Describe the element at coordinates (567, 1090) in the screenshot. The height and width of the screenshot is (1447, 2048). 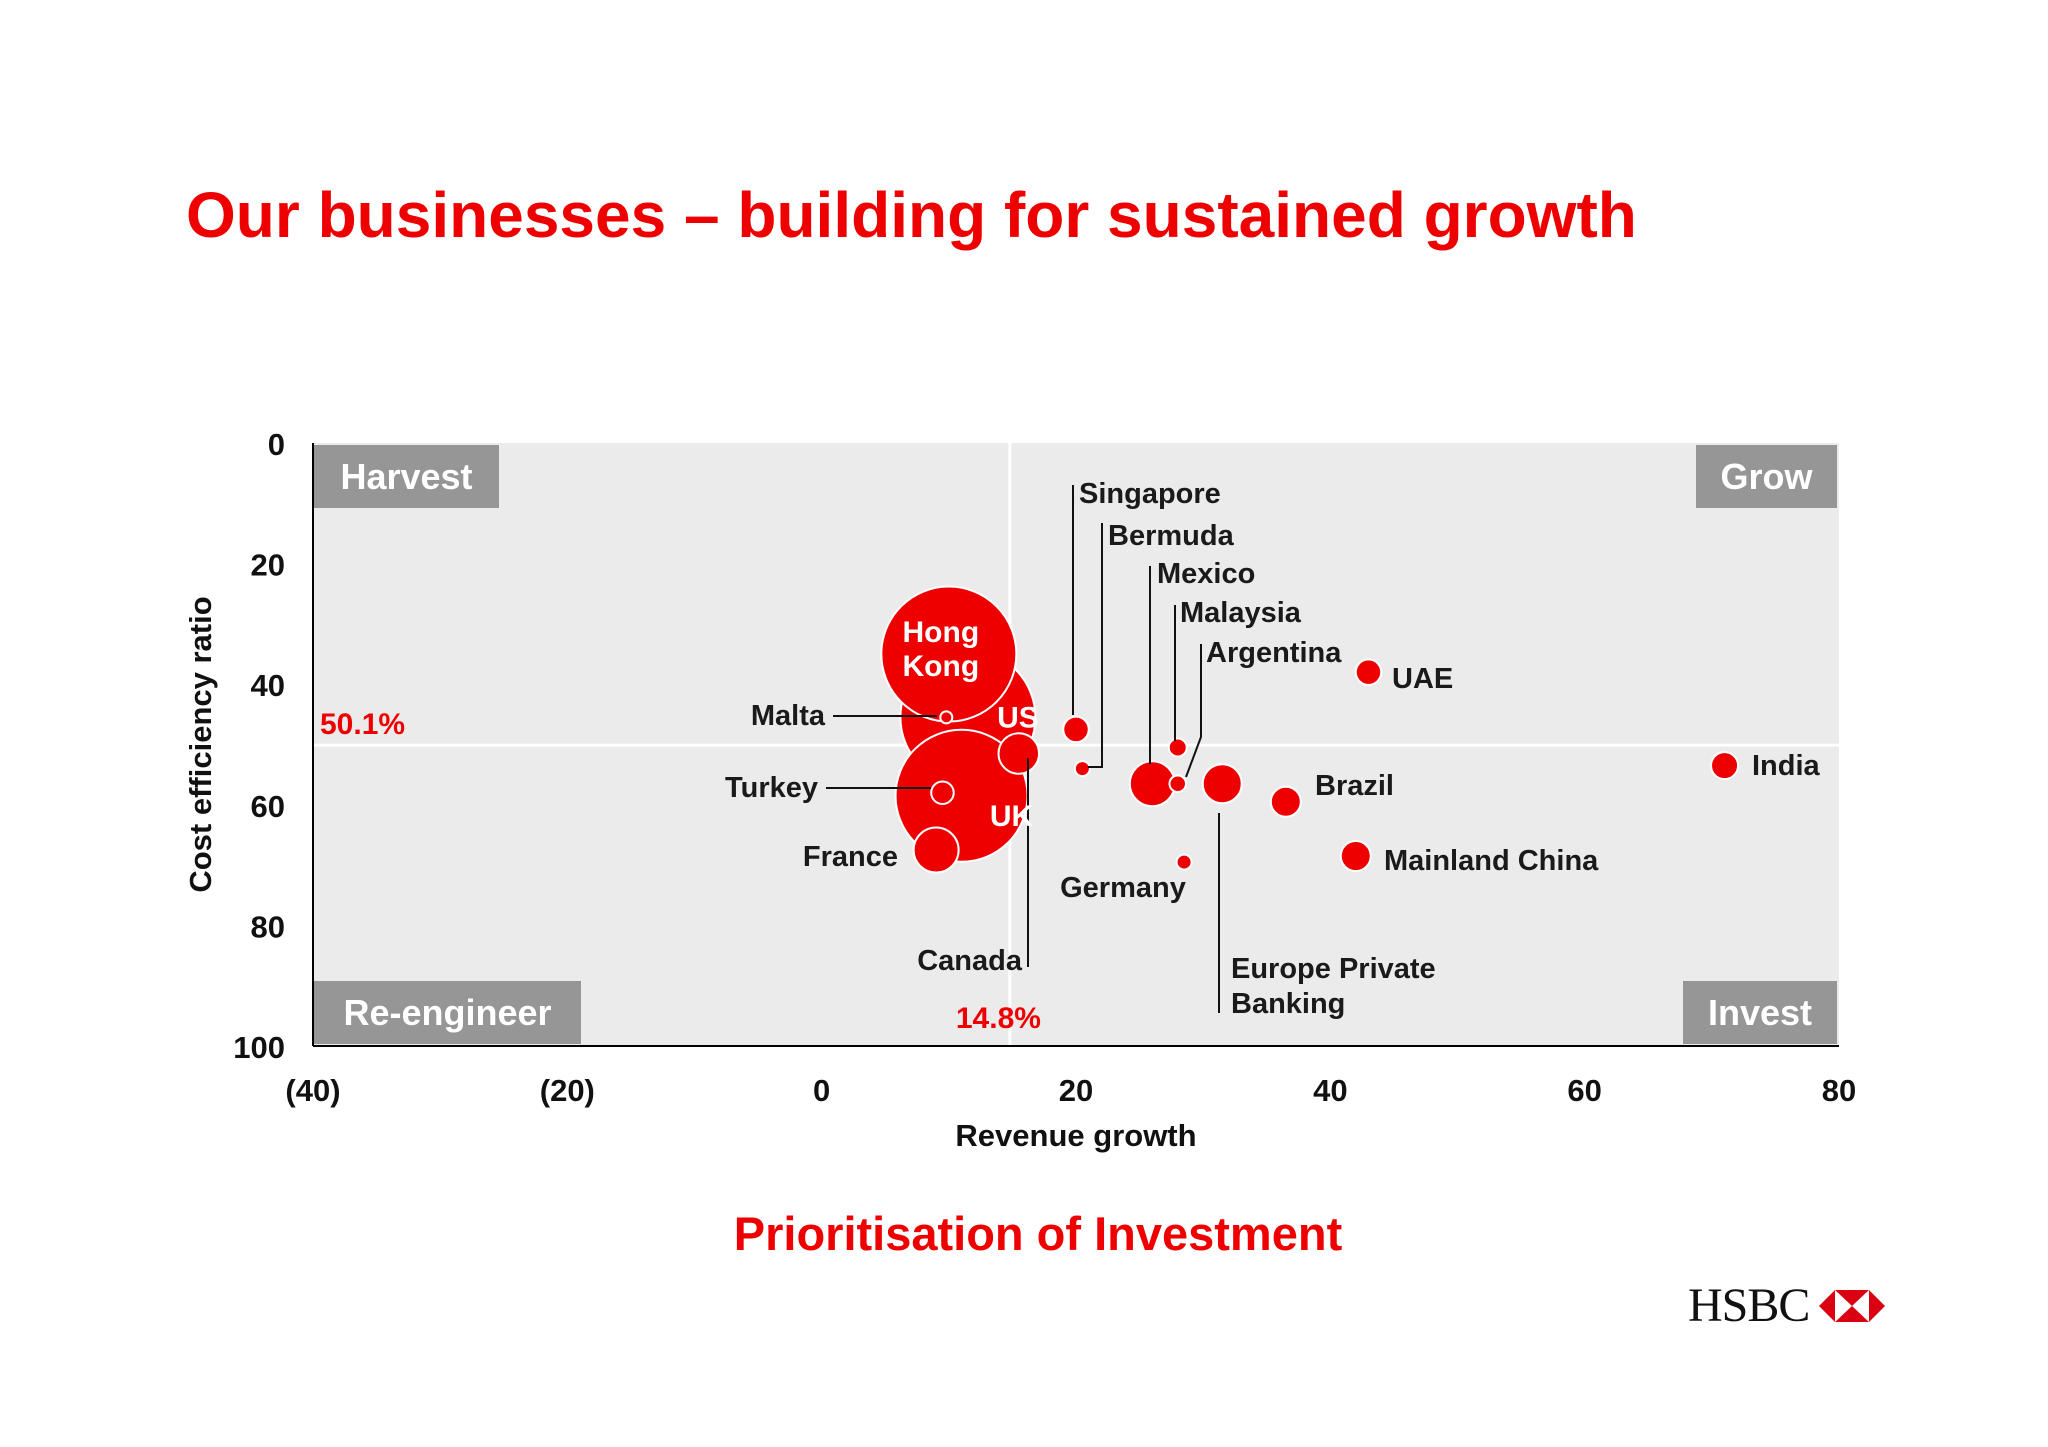
I see `x-tick-label: (20)` at that location.